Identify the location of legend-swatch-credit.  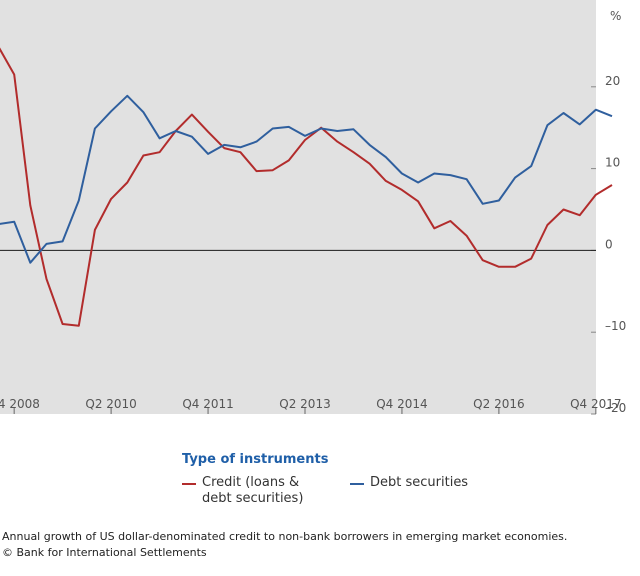
(189, 484).